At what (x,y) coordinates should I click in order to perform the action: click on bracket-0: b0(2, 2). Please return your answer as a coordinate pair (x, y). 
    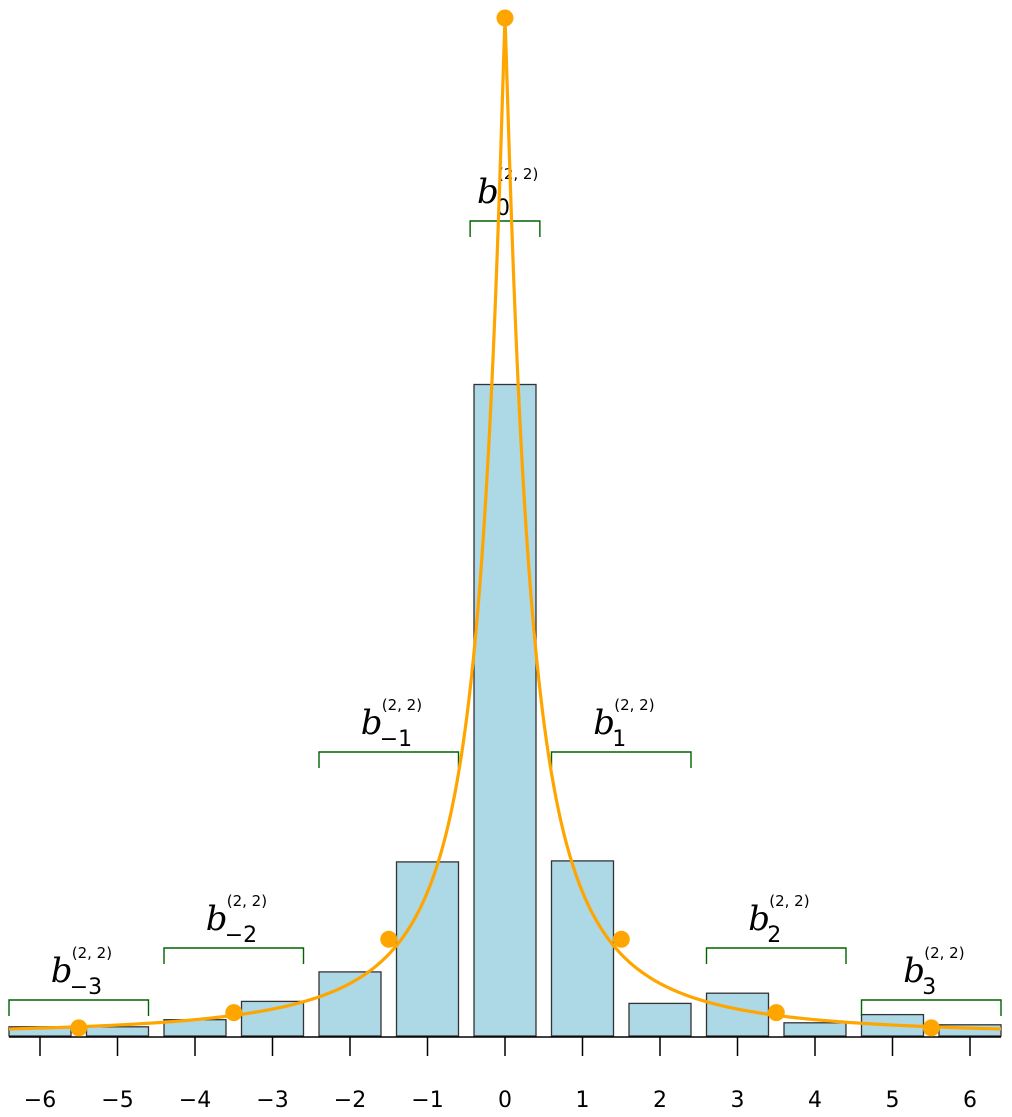
    Looking at the image, I should click on (505, 201).